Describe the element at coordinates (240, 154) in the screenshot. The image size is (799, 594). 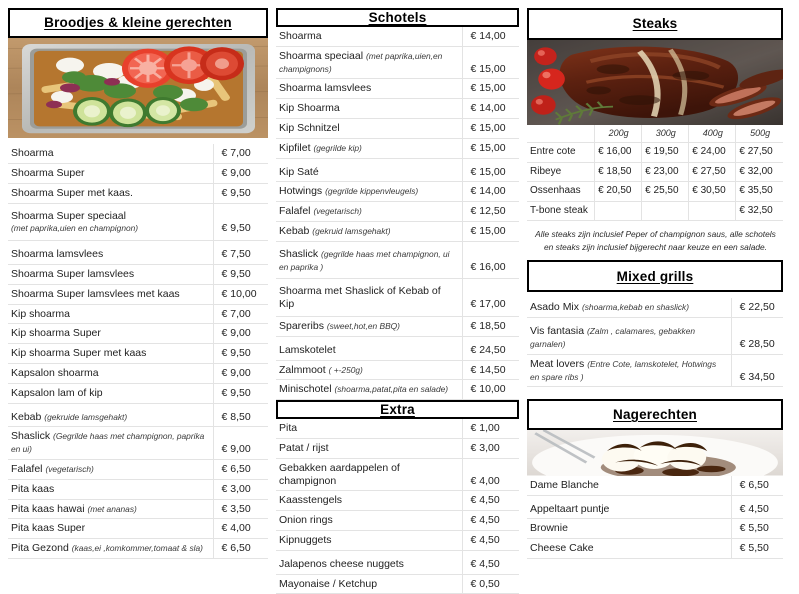
I see `item-price: € 7,00` at that location.